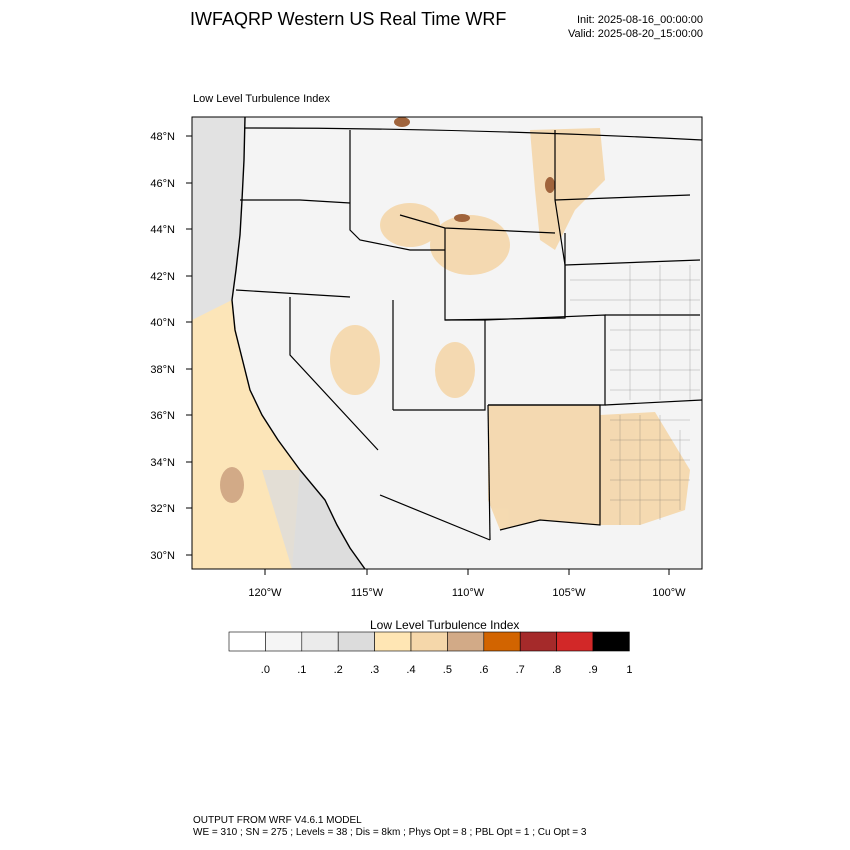  I want to click on lon-labels: 120°W 115°W 110°W 105°W 100°W, so click(467, 593).